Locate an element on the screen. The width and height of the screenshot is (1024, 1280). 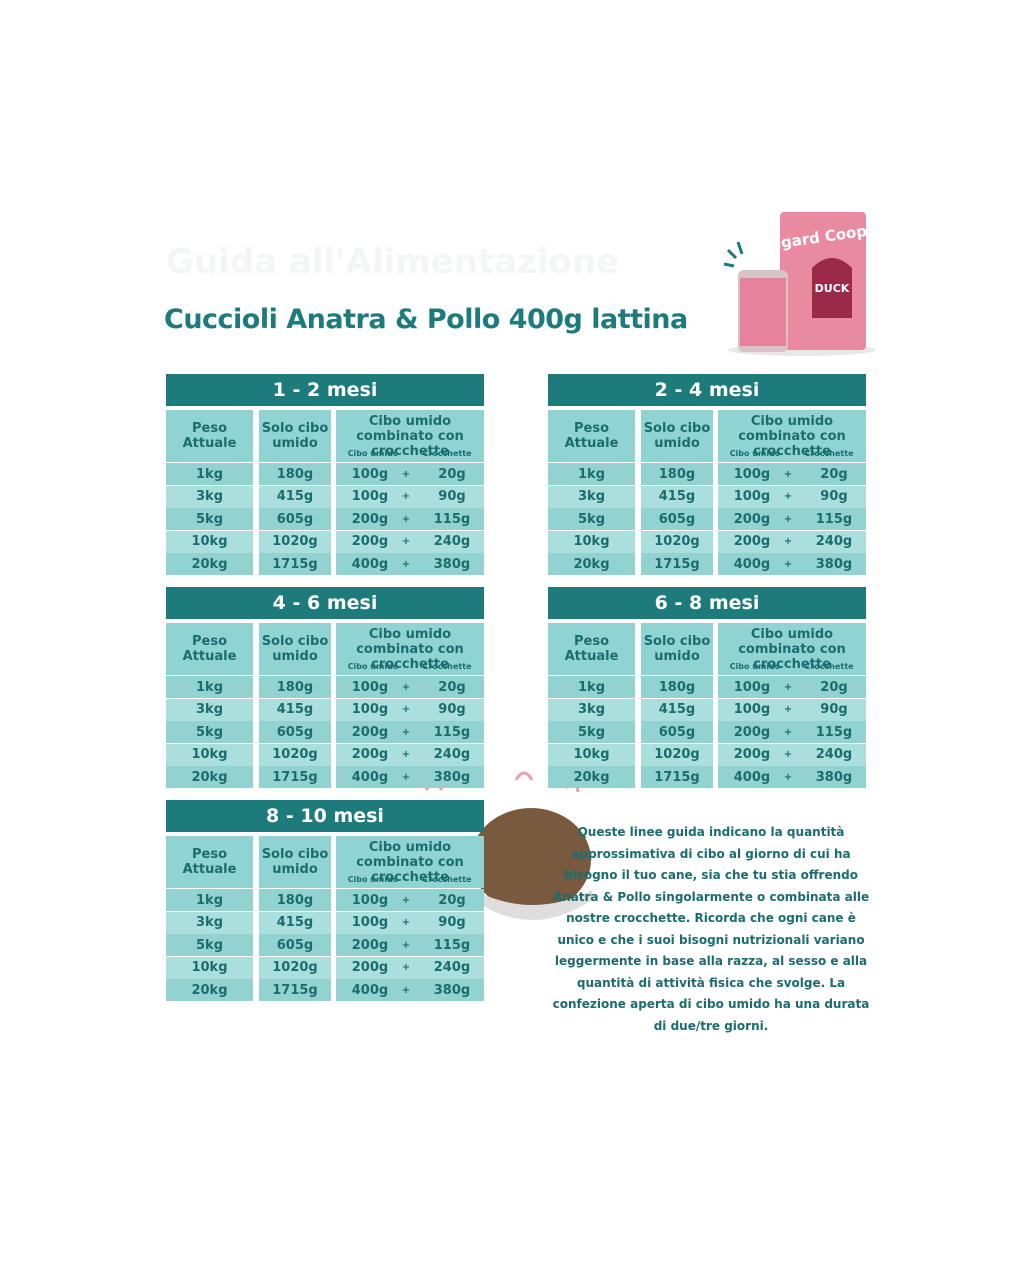
header-cell: Cibo umido combinato con crocchette is located at coordinates (410, 436).